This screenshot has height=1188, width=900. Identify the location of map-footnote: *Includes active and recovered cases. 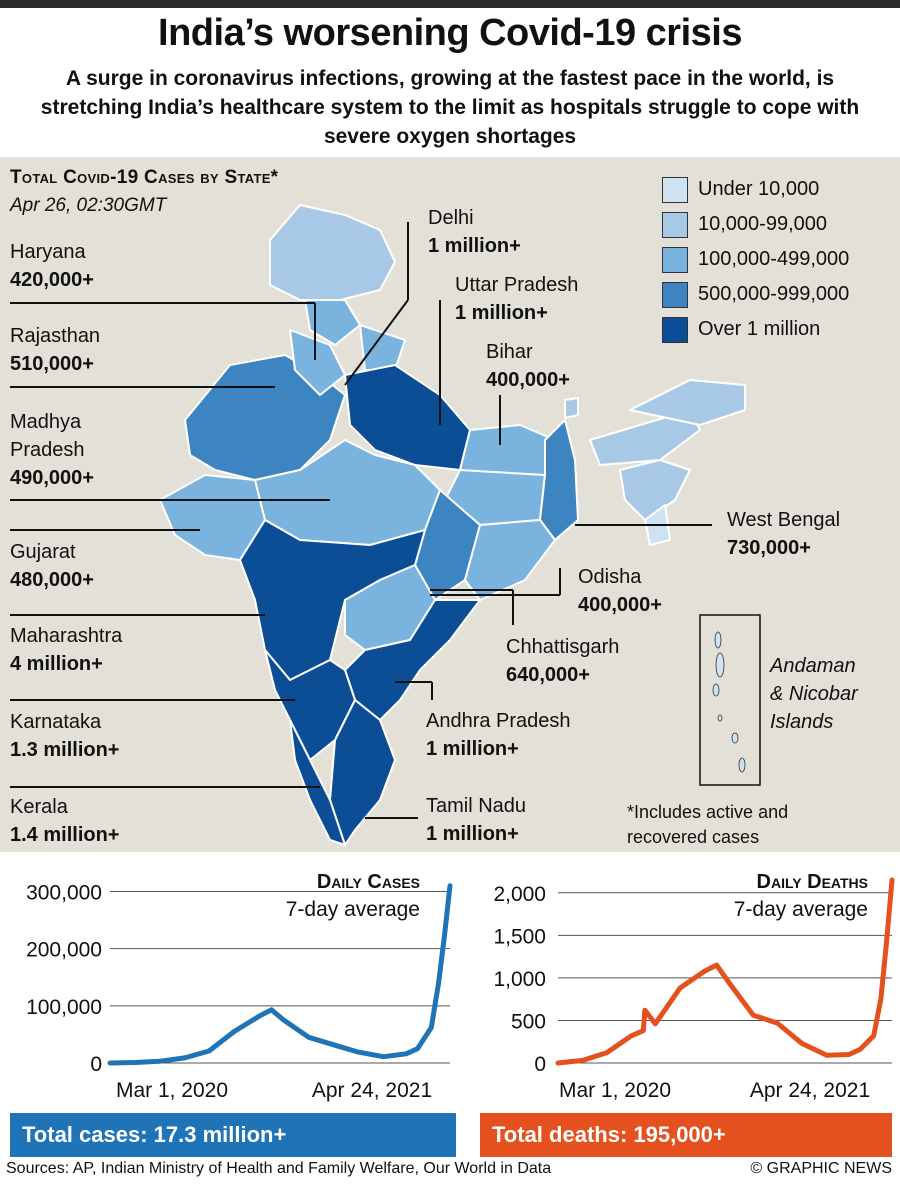
(708, 824).